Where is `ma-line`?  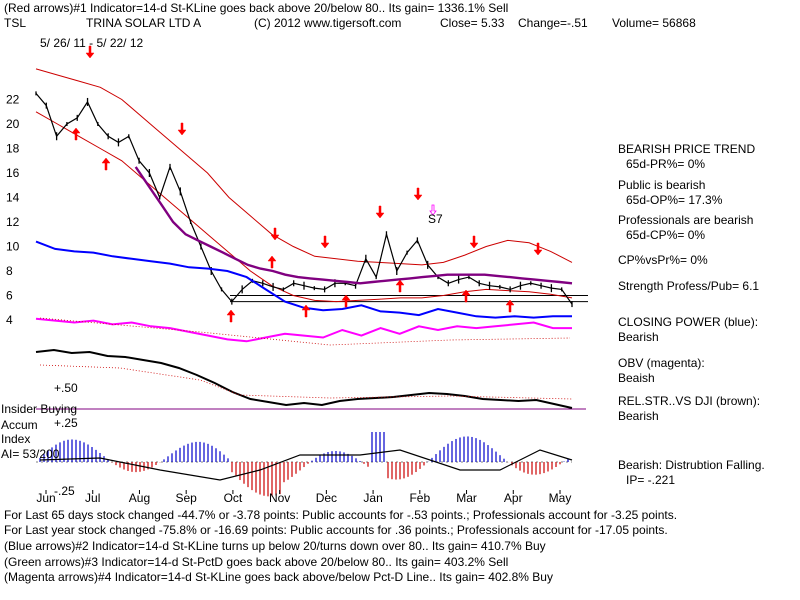
ma-line is located at coordinates (353, 225).